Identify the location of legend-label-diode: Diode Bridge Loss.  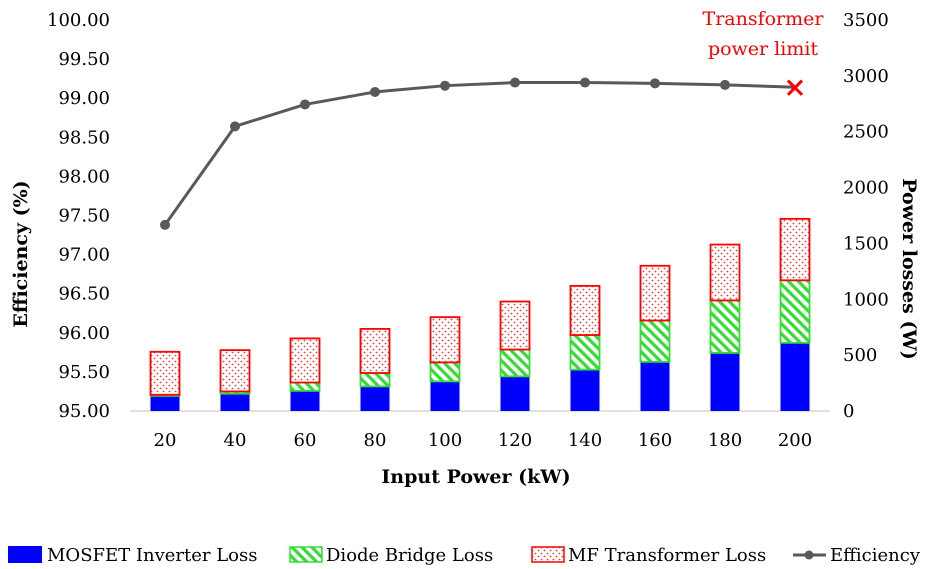
(409, 555).